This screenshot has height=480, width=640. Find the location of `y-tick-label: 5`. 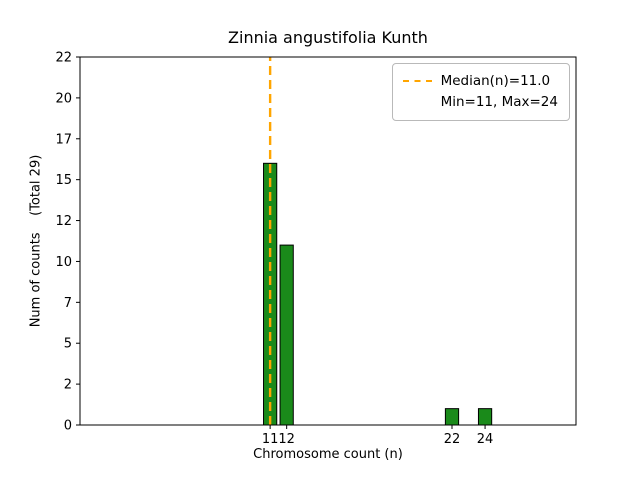

y-tick-label: 5 is located at coordinates (68, 344).